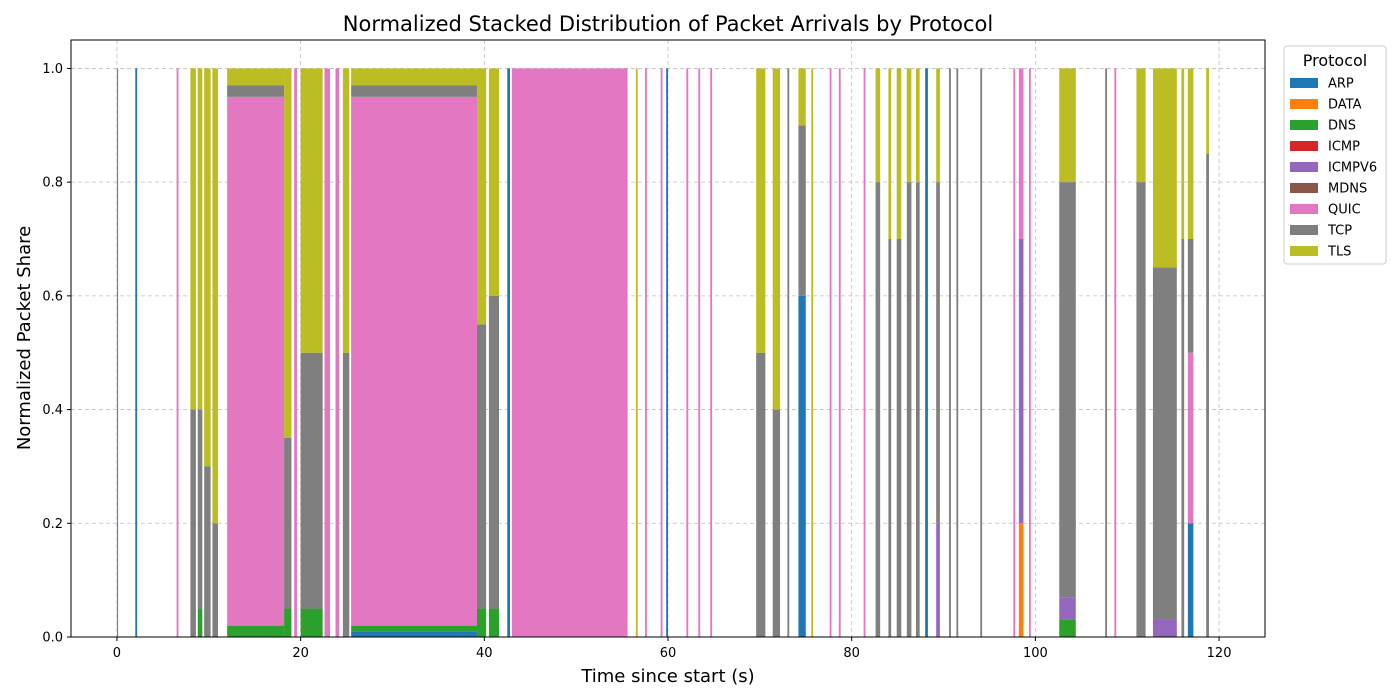  What do you see at coordinates (1345, 105) in the screenshot?
I see `legend-label-data: DATA` at bounding box center [1345, 105].